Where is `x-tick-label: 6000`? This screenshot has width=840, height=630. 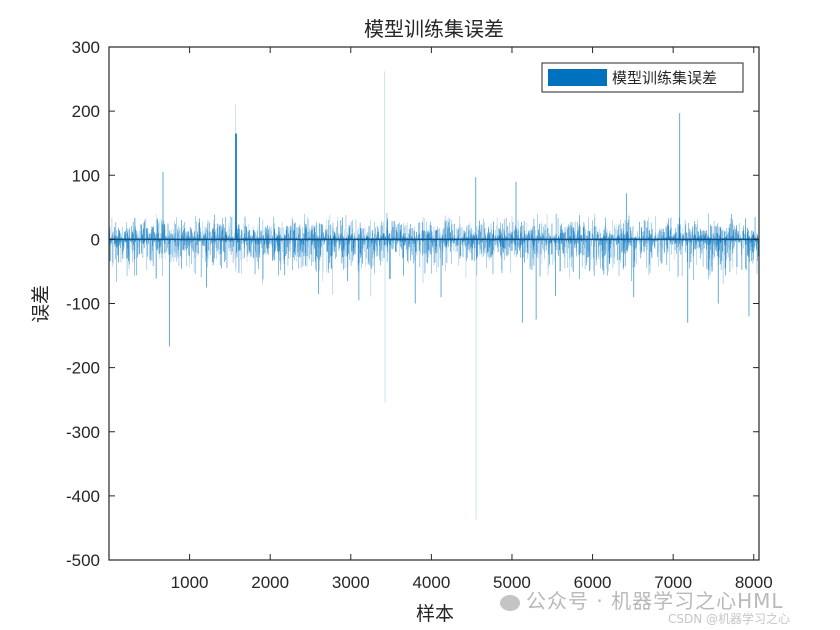 x-tick-label: 6000 is located at coordinates (593, 582).